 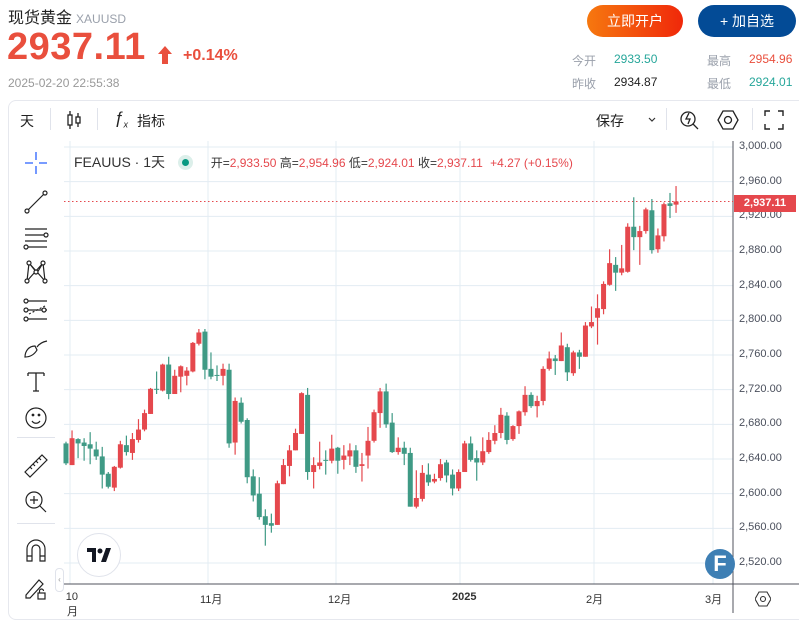 What do you see at coordinates (652, 120) in the screenshot?
I see `chevron-down-icon` at bounding box center [652, 120].